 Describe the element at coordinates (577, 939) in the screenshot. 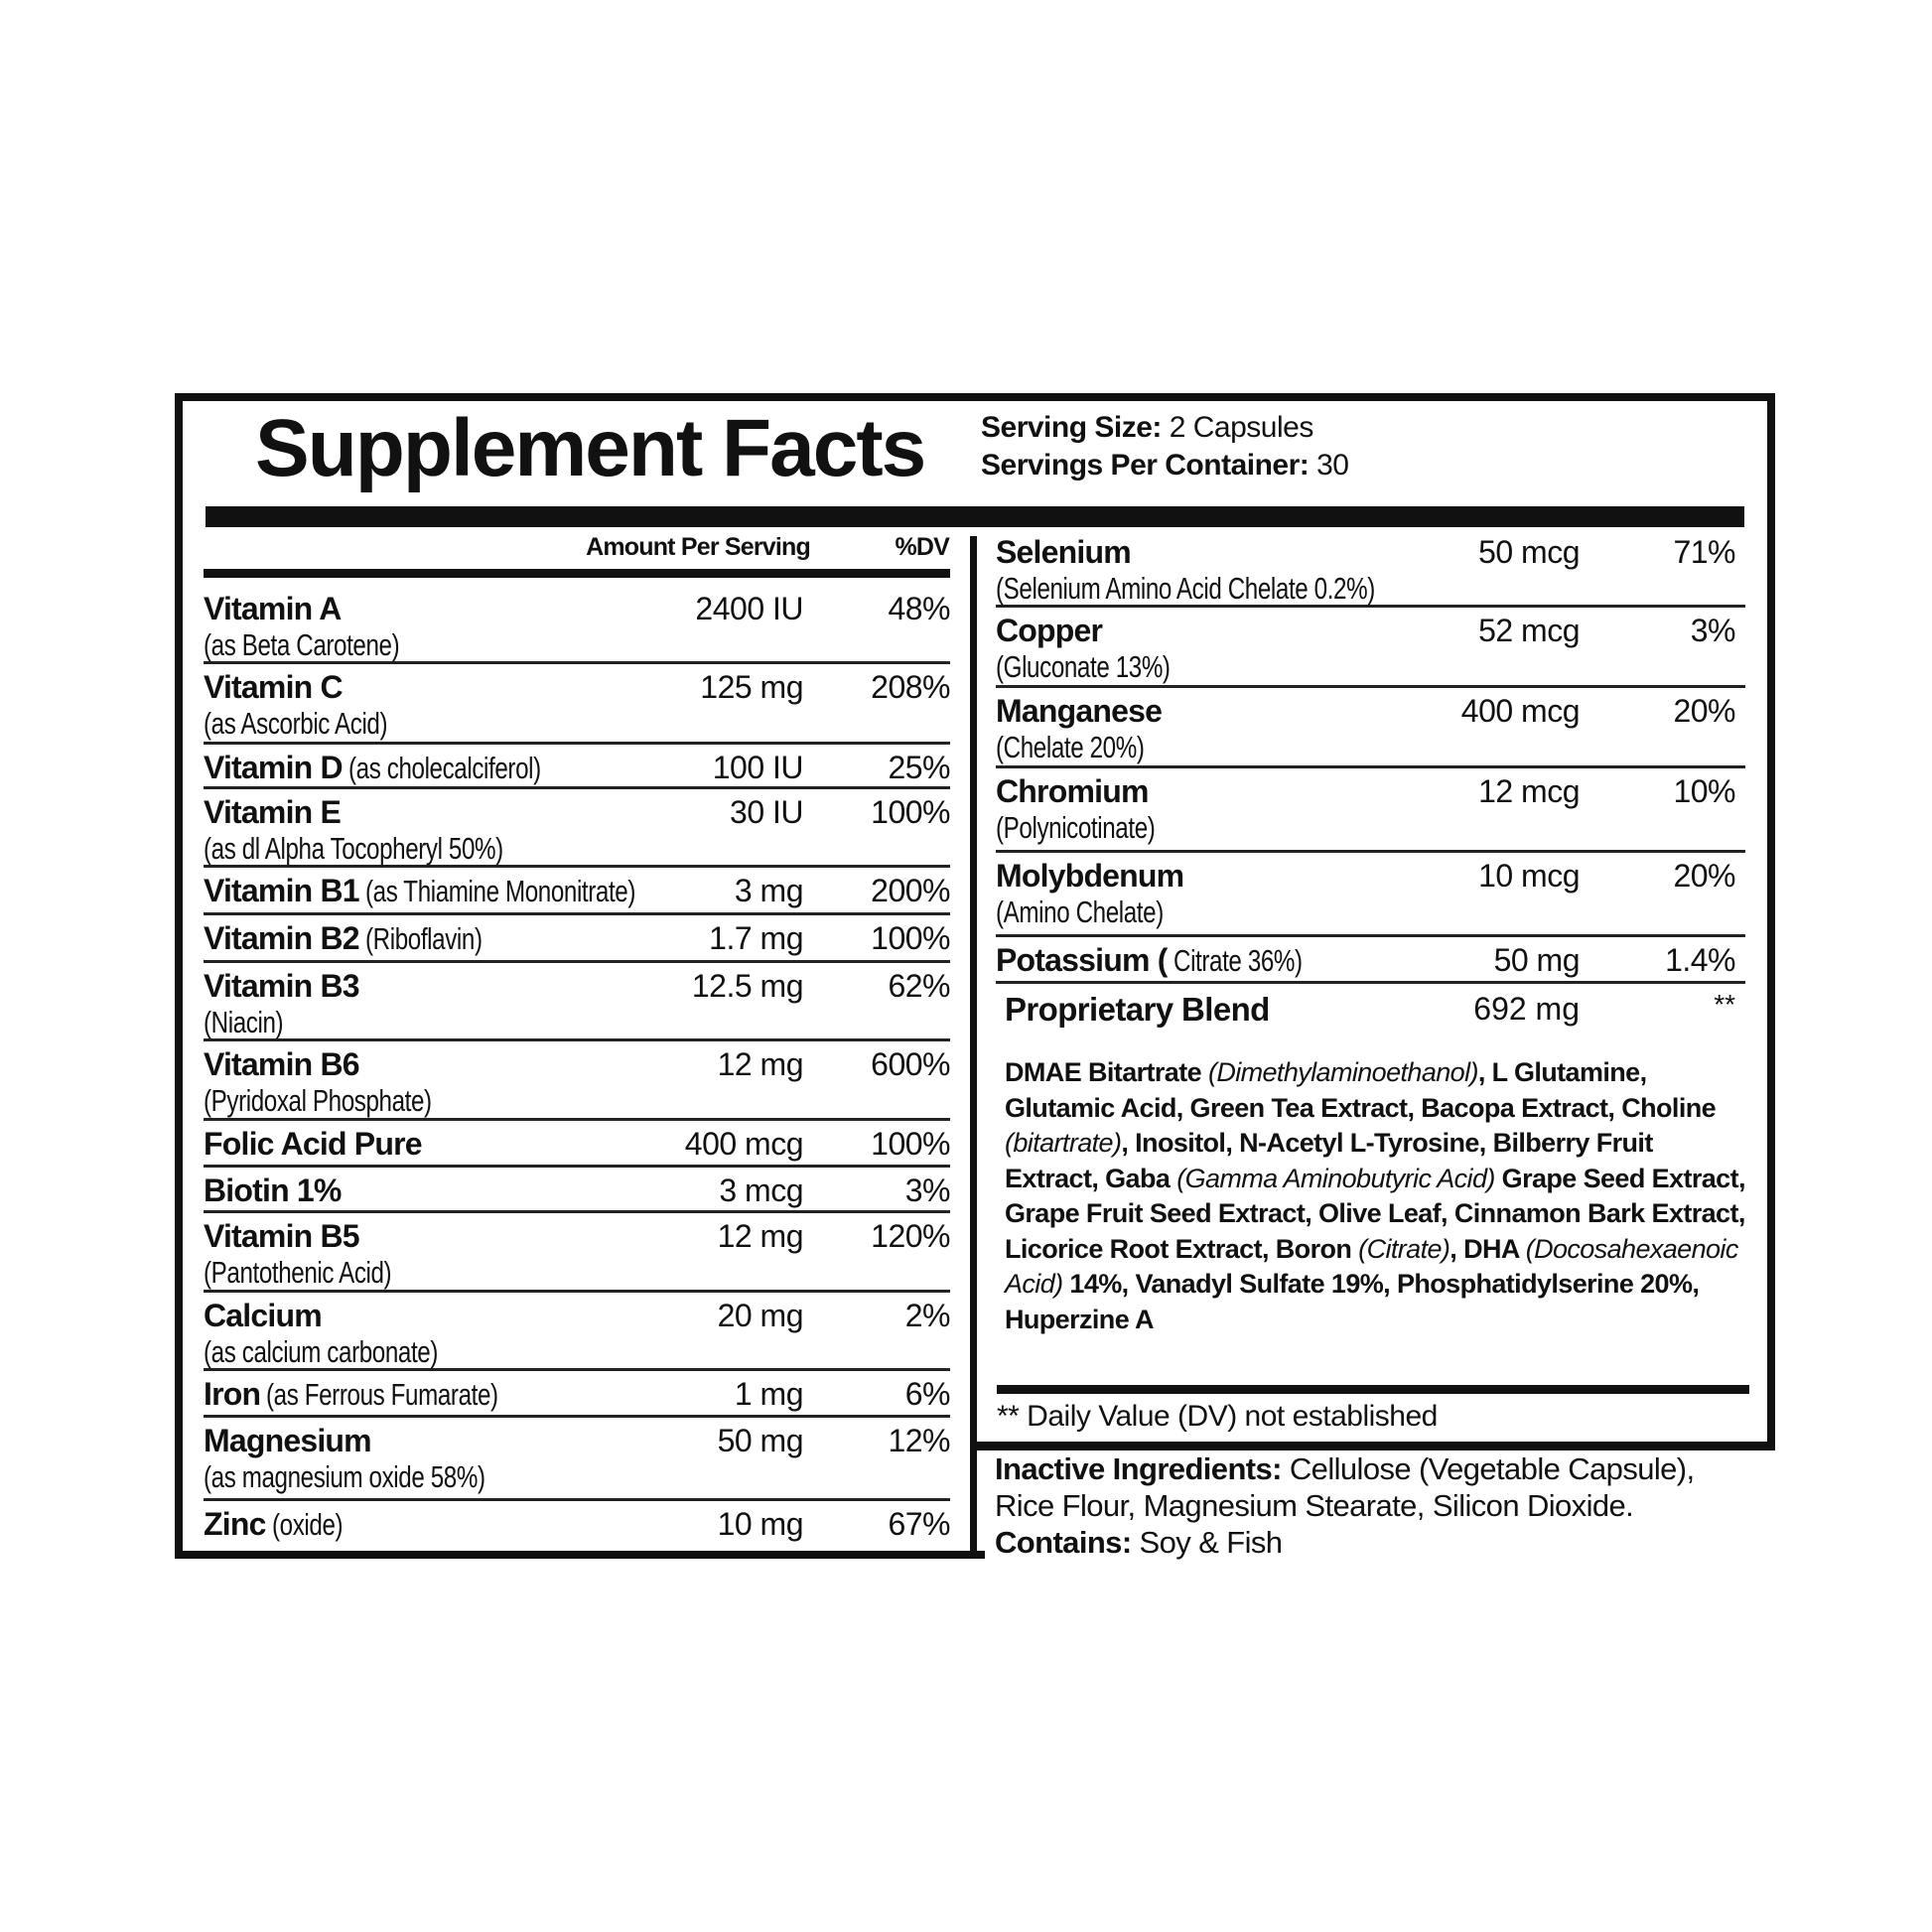

I see `nutrient-row: Vitamin B2 (Riboflavin) 1.7 mg 100%` at that location.